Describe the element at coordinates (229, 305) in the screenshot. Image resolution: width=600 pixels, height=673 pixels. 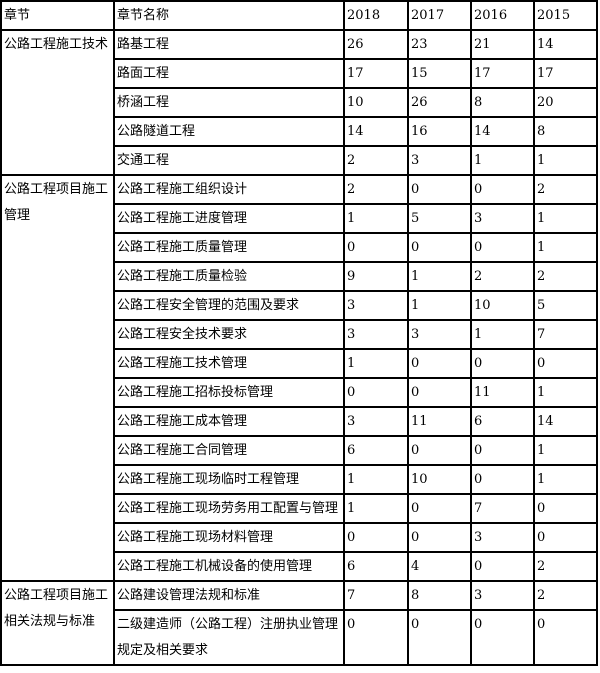
I see `row-name: 公路工程安全管理的范围及要求` at that location.